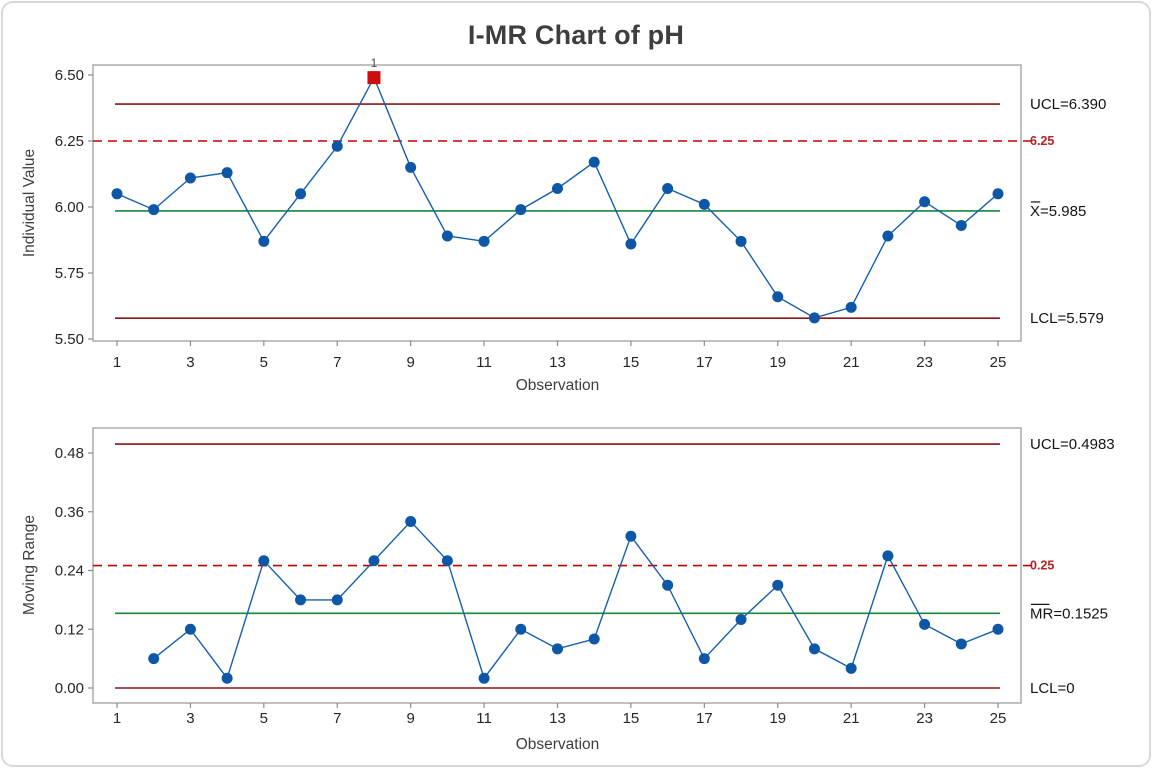  I want to click on y-axis-title: Individual Value, so click(29, 203).